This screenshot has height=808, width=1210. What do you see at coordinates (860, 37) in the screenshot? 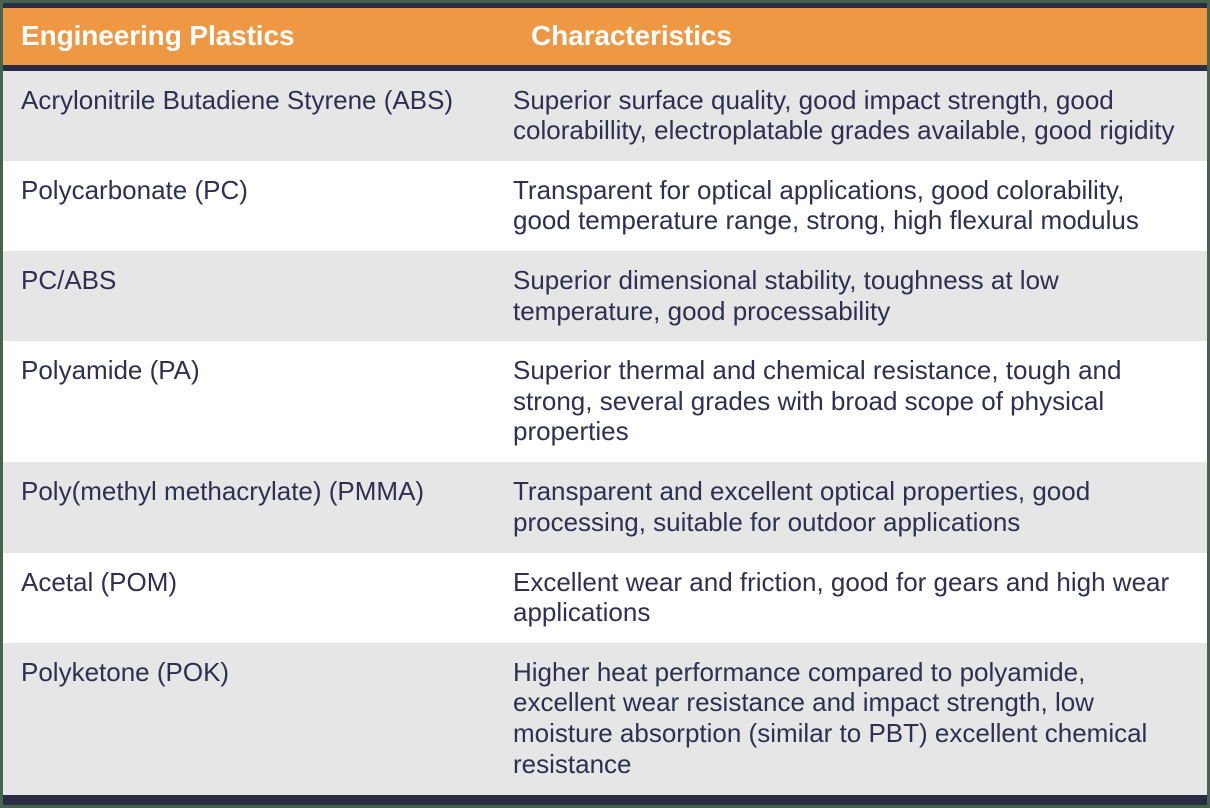
I see `column-header-characteristics: Characteristics` at bounding box center [860, 37].